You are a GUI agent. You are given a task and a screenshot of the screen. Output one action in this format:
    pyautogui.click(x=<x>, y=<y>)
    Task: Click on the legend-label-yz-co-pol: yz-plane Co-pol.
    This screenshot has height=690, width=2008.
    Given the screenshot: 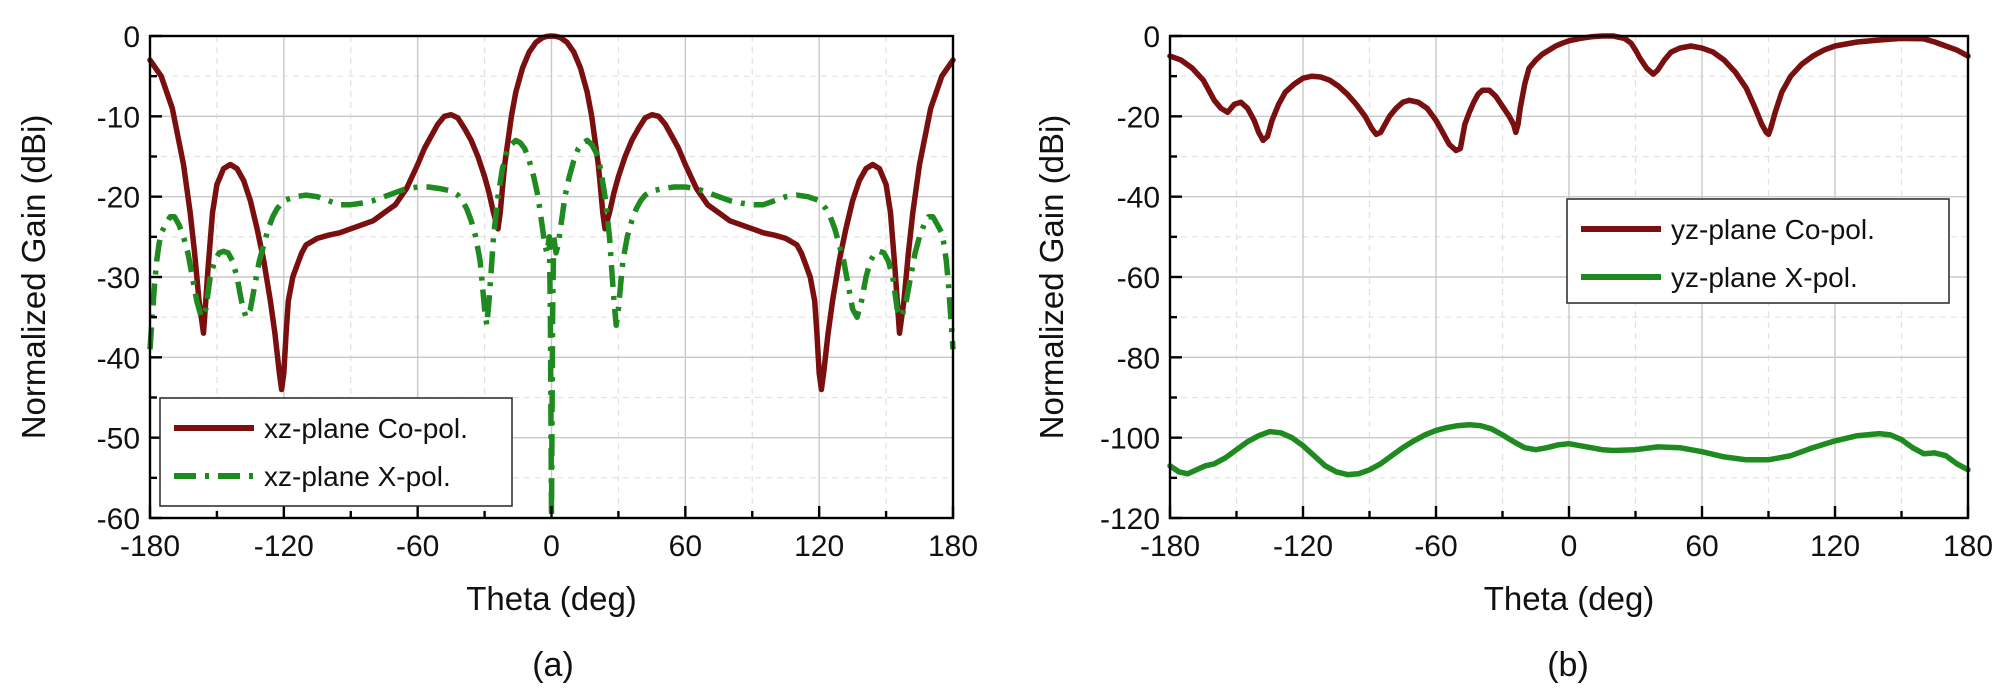 What is the action you would take?
    pyautogui.click(x=1773, y=229)
    